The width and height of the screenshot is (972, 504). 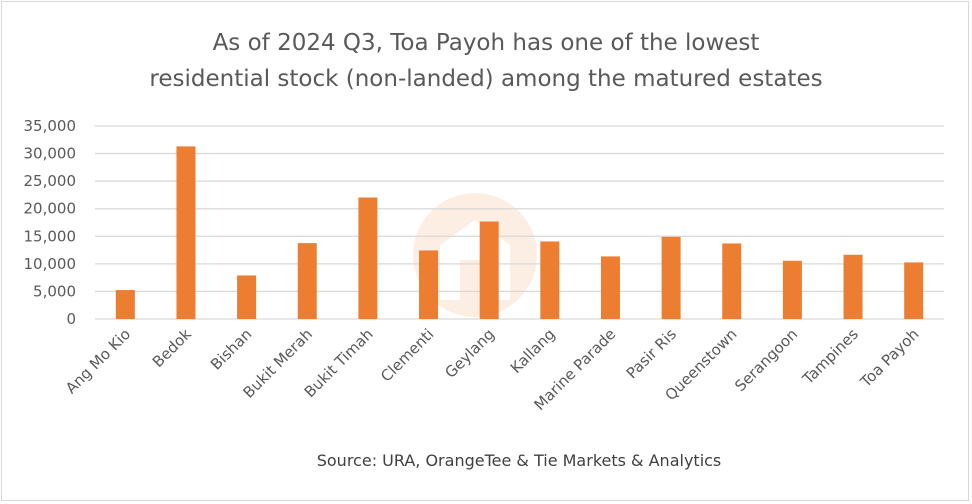 What do you see at coordinates (125, 304) in the screenshot?
I see `bar-ang-mo-kio` at bounding box center [125, 304].